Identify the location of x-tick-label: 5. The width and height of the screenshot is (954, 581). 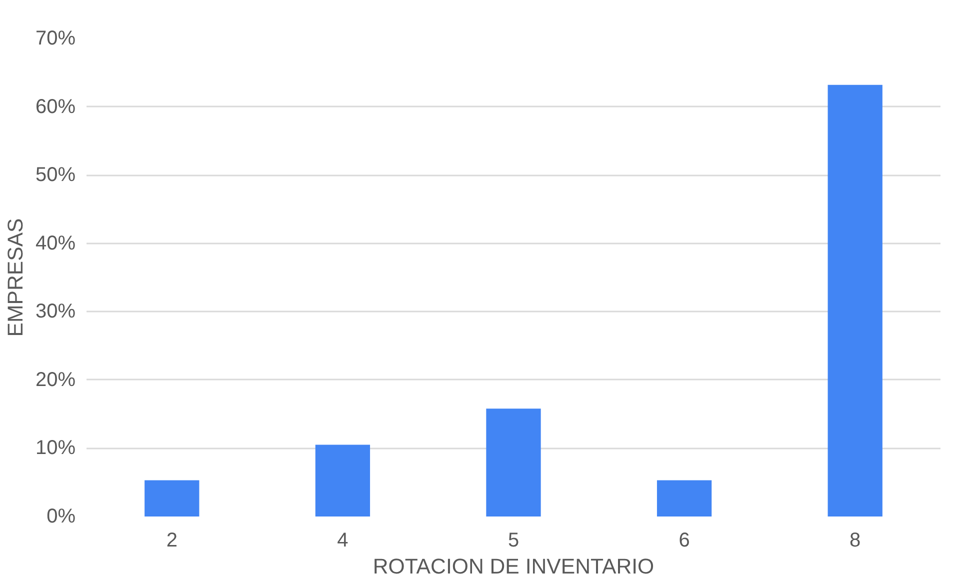
(514, 541).